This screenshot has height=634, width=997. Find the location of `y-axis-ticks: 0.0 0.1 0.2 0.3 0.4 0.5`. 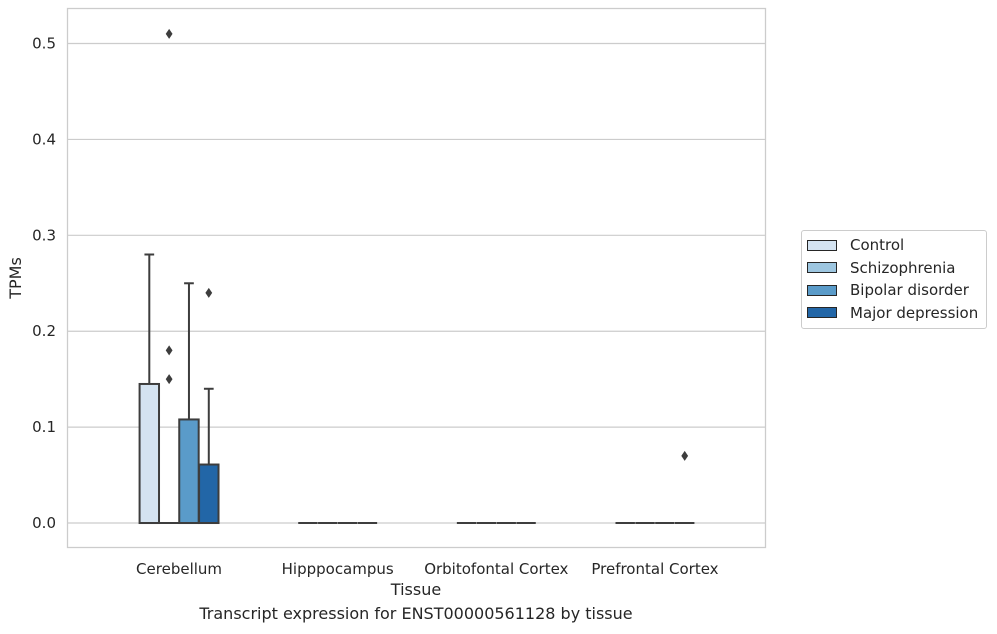

y-axis-ticks: 0.0 0.1 0.2 0.3 0.4 0.5 is located at coordinates (44, 284).